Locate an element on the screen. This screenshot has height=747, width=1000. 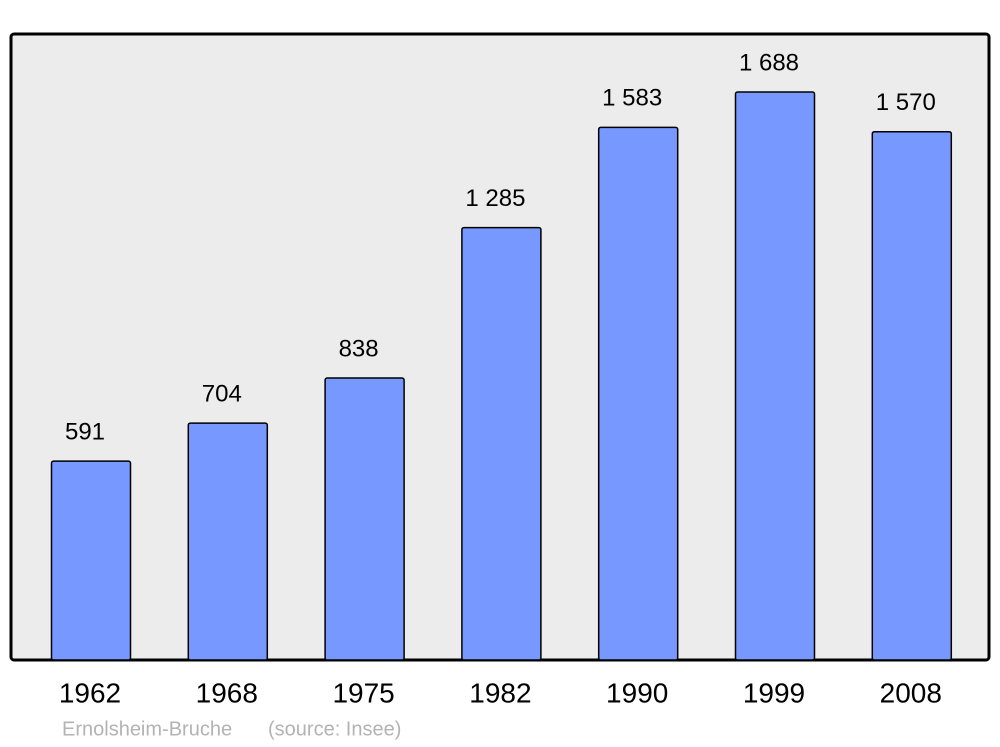
value-label: 591 is located at coordinates (85, 431).